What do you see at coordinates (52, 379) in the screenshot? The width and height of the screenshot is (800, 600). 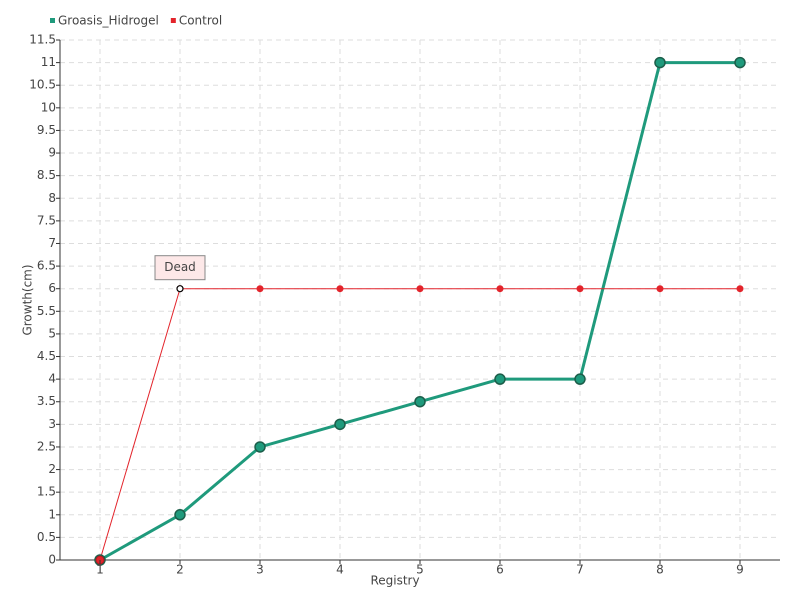 I see `y-tick-label: 4` at bounding box center [52, 379].